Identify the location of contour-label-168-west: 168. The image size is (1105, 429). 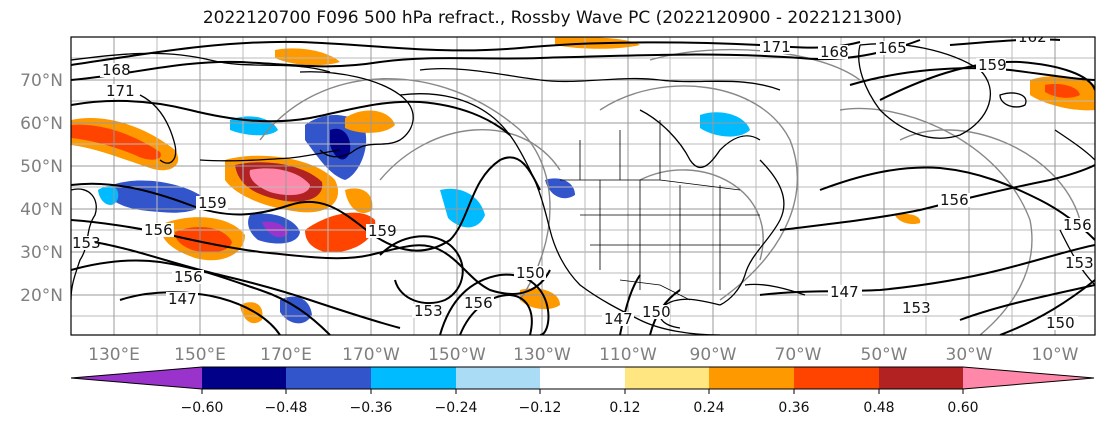
(116, 70).